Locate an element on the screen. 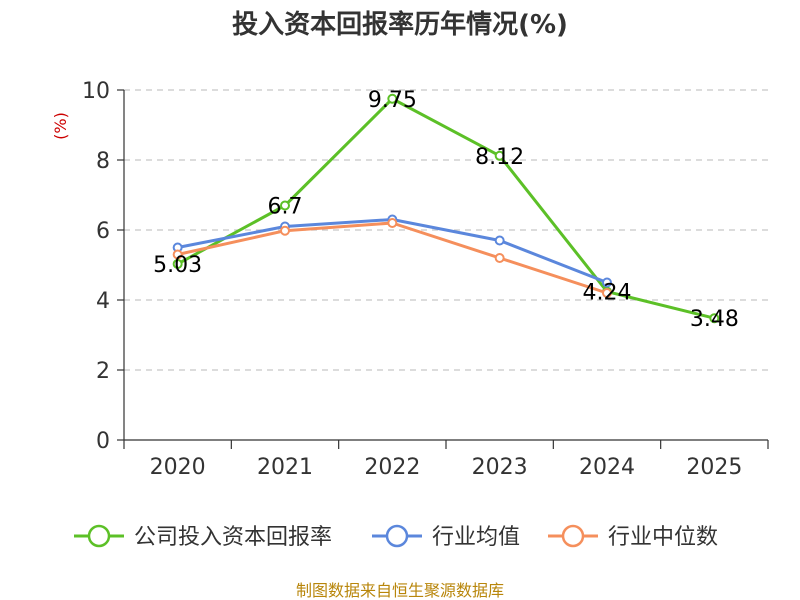 Image resolution: width=800 pixels, height=600 pixels. data-label: 8.12 is located at coordinates (499, 157).